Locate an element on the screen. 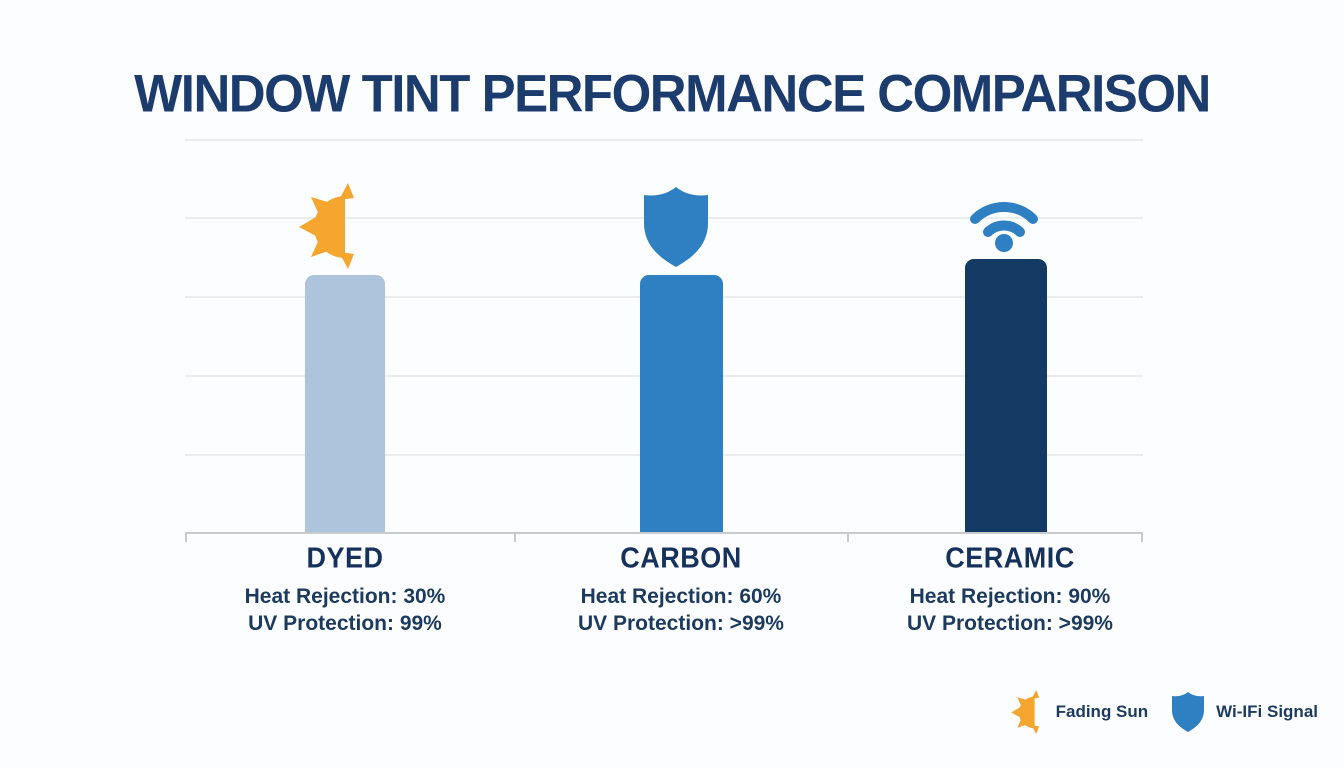 This screenshot has height=768, width=1344. heat-rejection-stat: Heat Rejection: 60% is located at coordinates (681, 596).